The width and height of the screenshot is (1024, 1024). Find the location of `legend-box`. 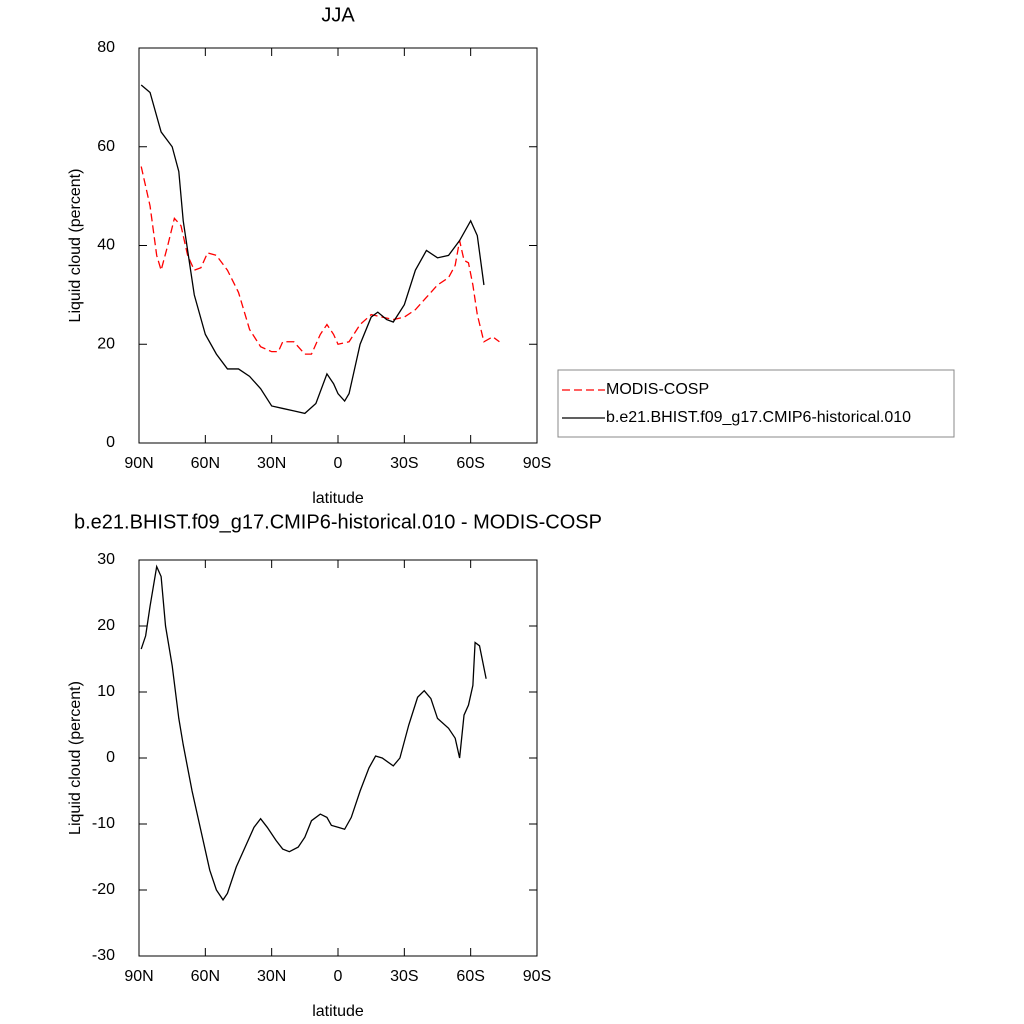

legend-box is located at coordinates (756, 403).